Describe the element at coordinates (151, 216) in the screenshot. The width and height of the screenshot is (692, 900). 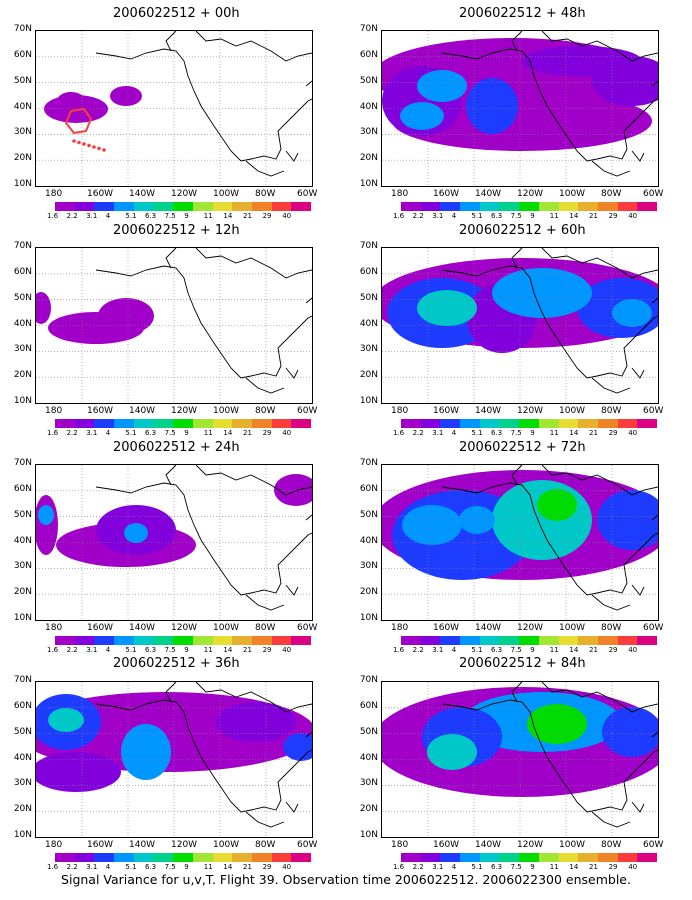
I see `colorbar-label: 6.3` at that location.